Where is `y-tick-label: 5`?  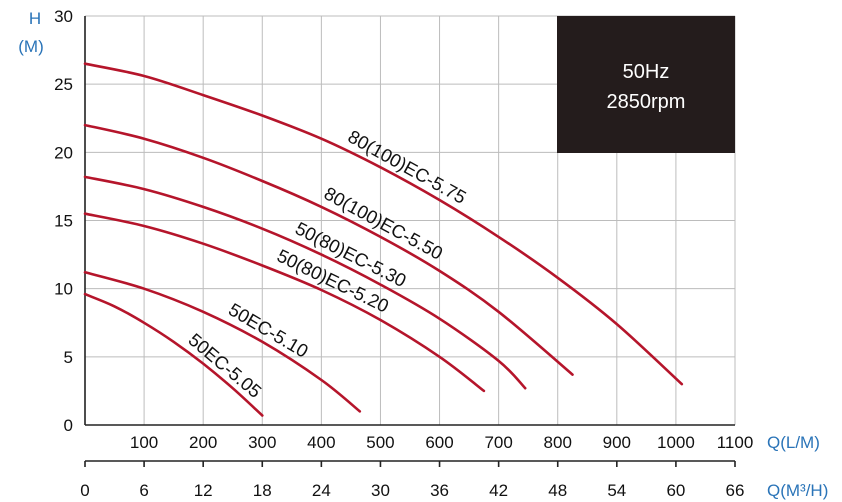
y-tick-label: 5 is located at coordinates (68, 357).